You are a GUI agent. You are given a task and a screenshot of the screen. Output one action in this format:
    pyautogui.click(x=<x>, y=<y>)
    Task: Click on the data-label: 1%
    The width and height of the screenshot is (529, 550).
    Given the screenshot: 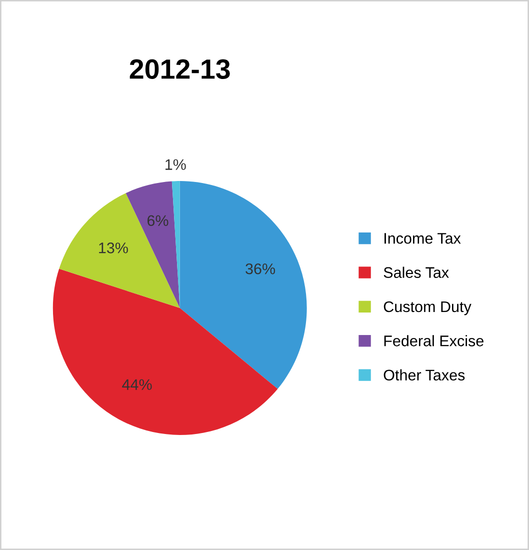 What is the action you would take?
    pyautogui.click(x=176, y=164)
    